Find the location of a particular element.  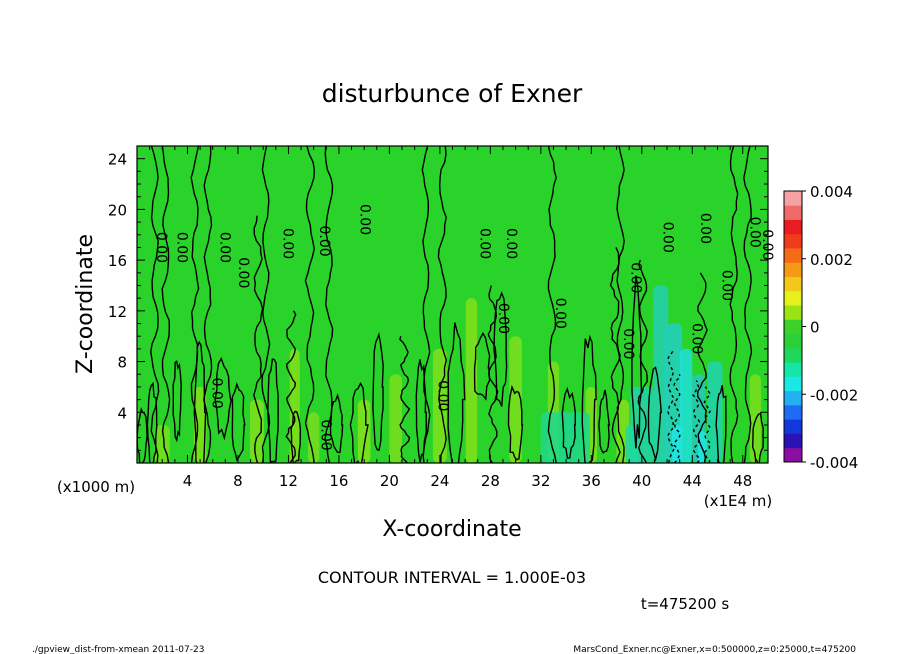

x-tick-label: 40 is located at coordinates (641, 481).